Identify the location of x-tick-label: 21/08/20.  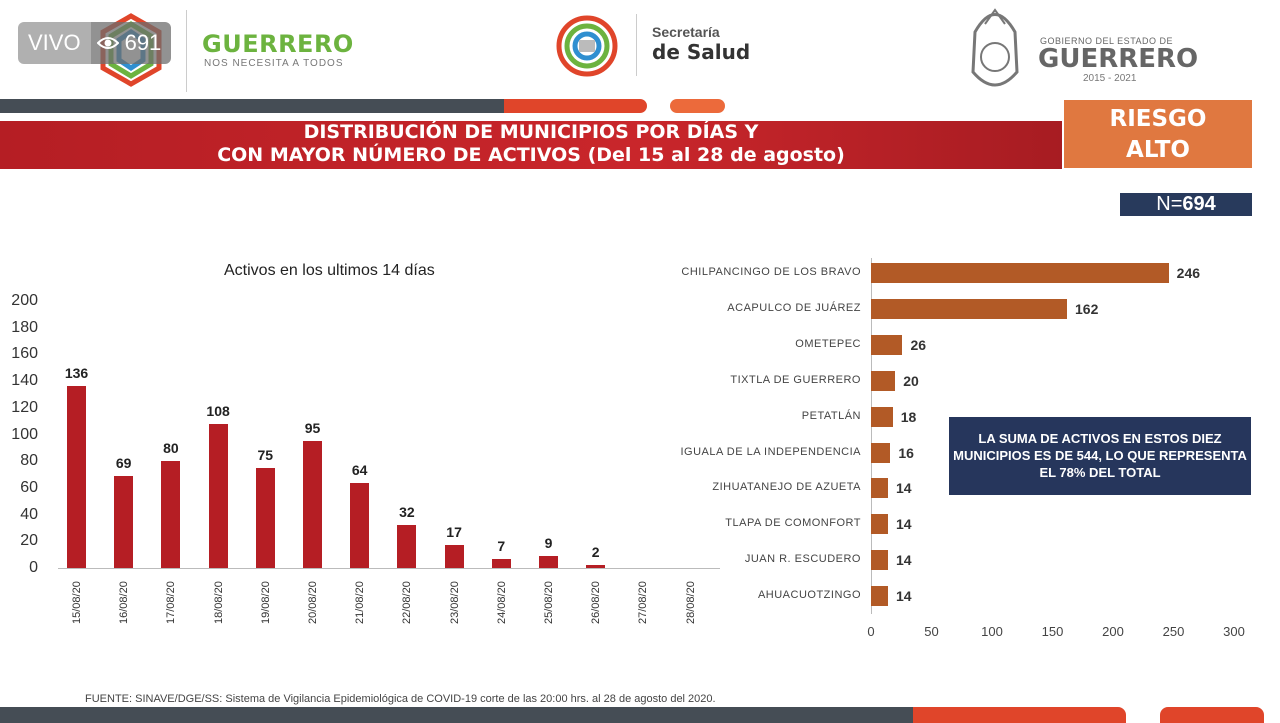
(360, 602).